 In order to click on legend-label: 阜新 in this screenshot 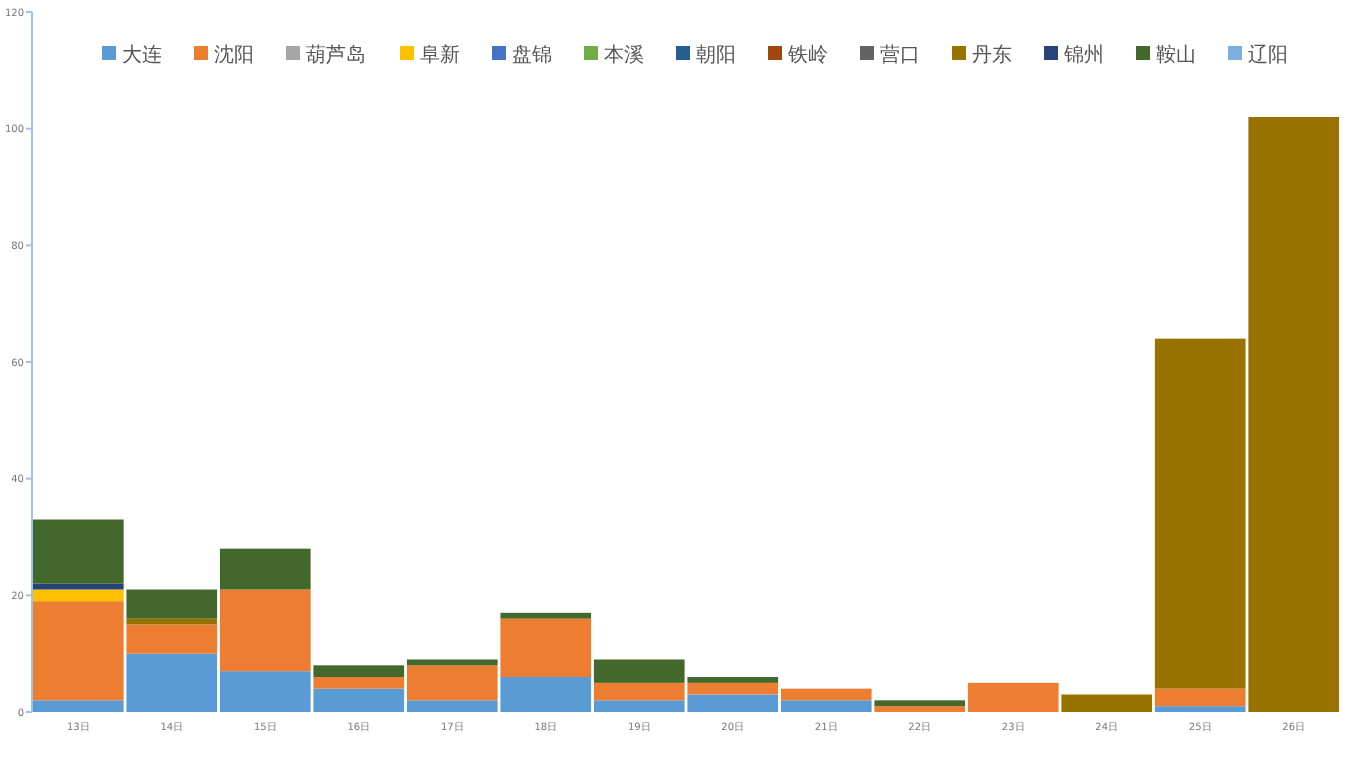, I will do `click(440, 55)`.